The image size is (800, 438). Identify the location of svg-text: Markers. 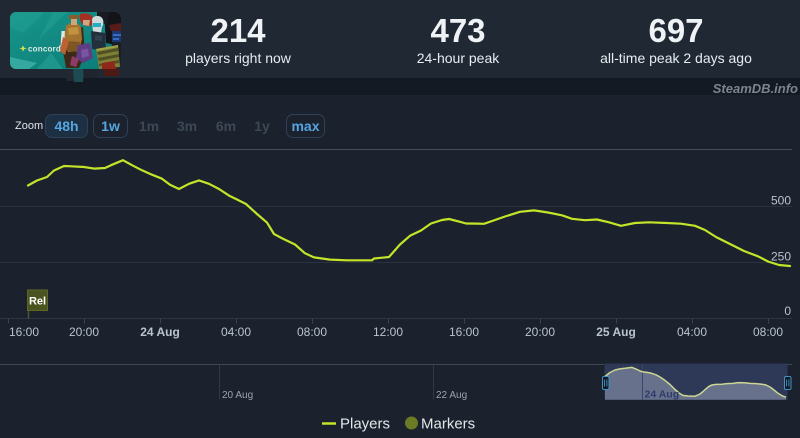
(448, 424).